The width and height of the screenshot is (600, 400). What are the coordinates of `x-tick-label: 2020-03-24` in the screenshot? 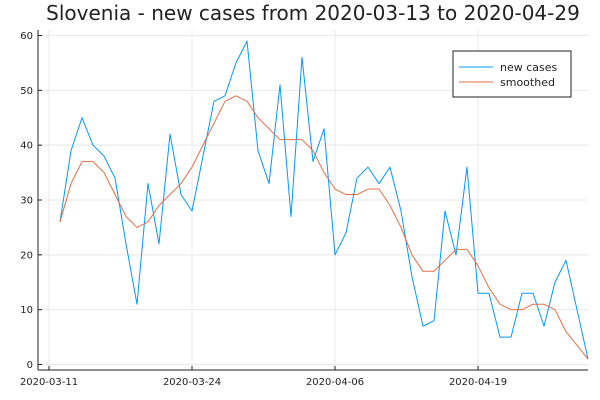 It's located at (192, 382).